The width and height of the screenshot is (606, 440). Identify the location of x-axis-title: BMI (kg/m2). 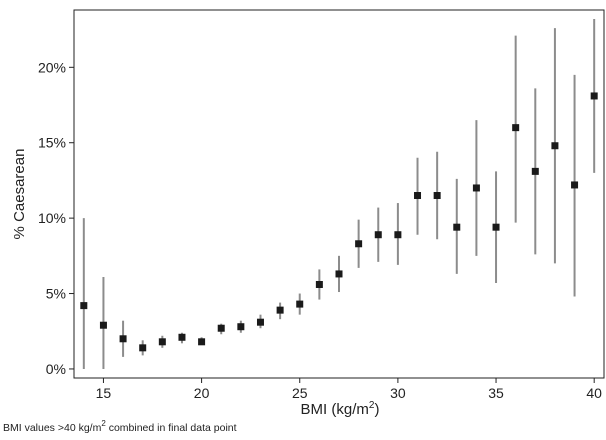
(340, 409).